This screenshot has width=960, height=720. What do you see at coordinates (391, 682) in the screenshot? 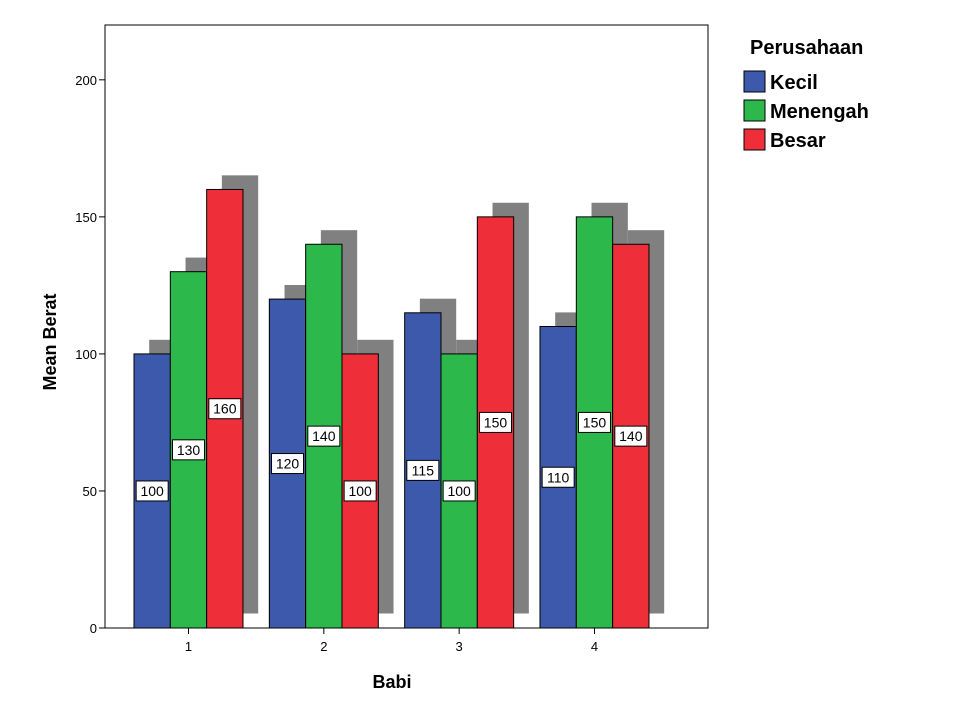
I see `x-axis-title: Babi` at bounding box center [391, 682].